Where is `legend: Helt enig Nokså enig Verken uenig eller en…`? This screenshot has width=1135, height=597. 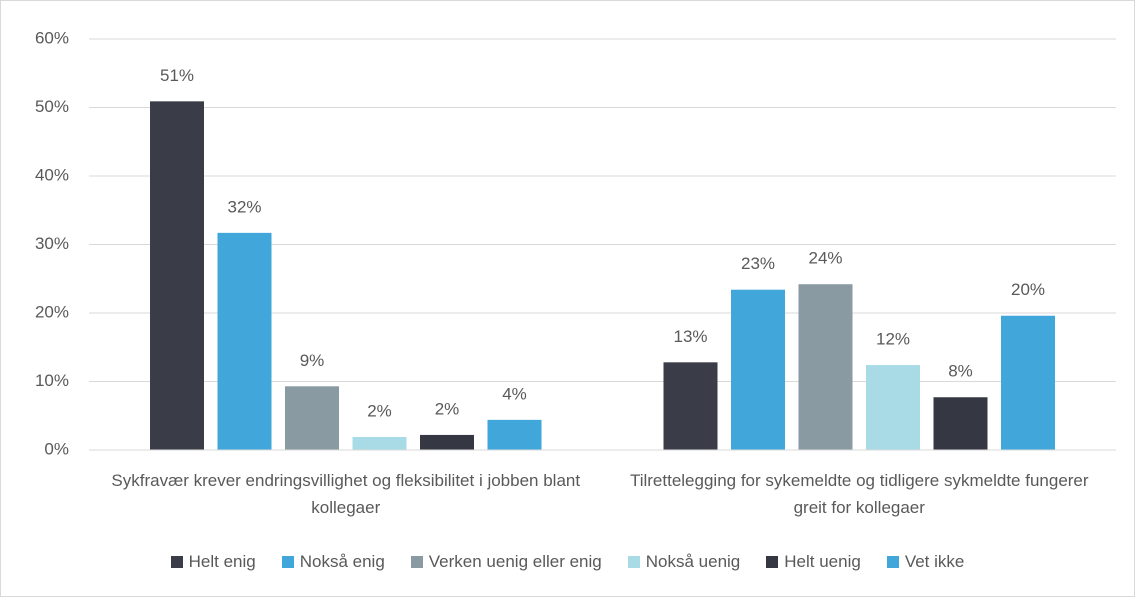
legend: Helt enig Nokså enig Verken uenig eller en… is located at coordinates (567, 562).